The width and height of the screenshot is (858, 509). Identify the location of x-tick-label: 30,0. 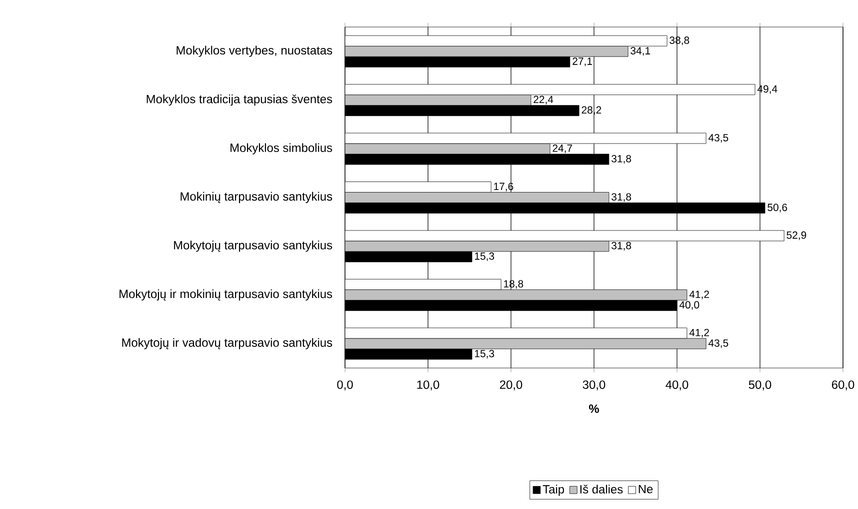
(594, 385).